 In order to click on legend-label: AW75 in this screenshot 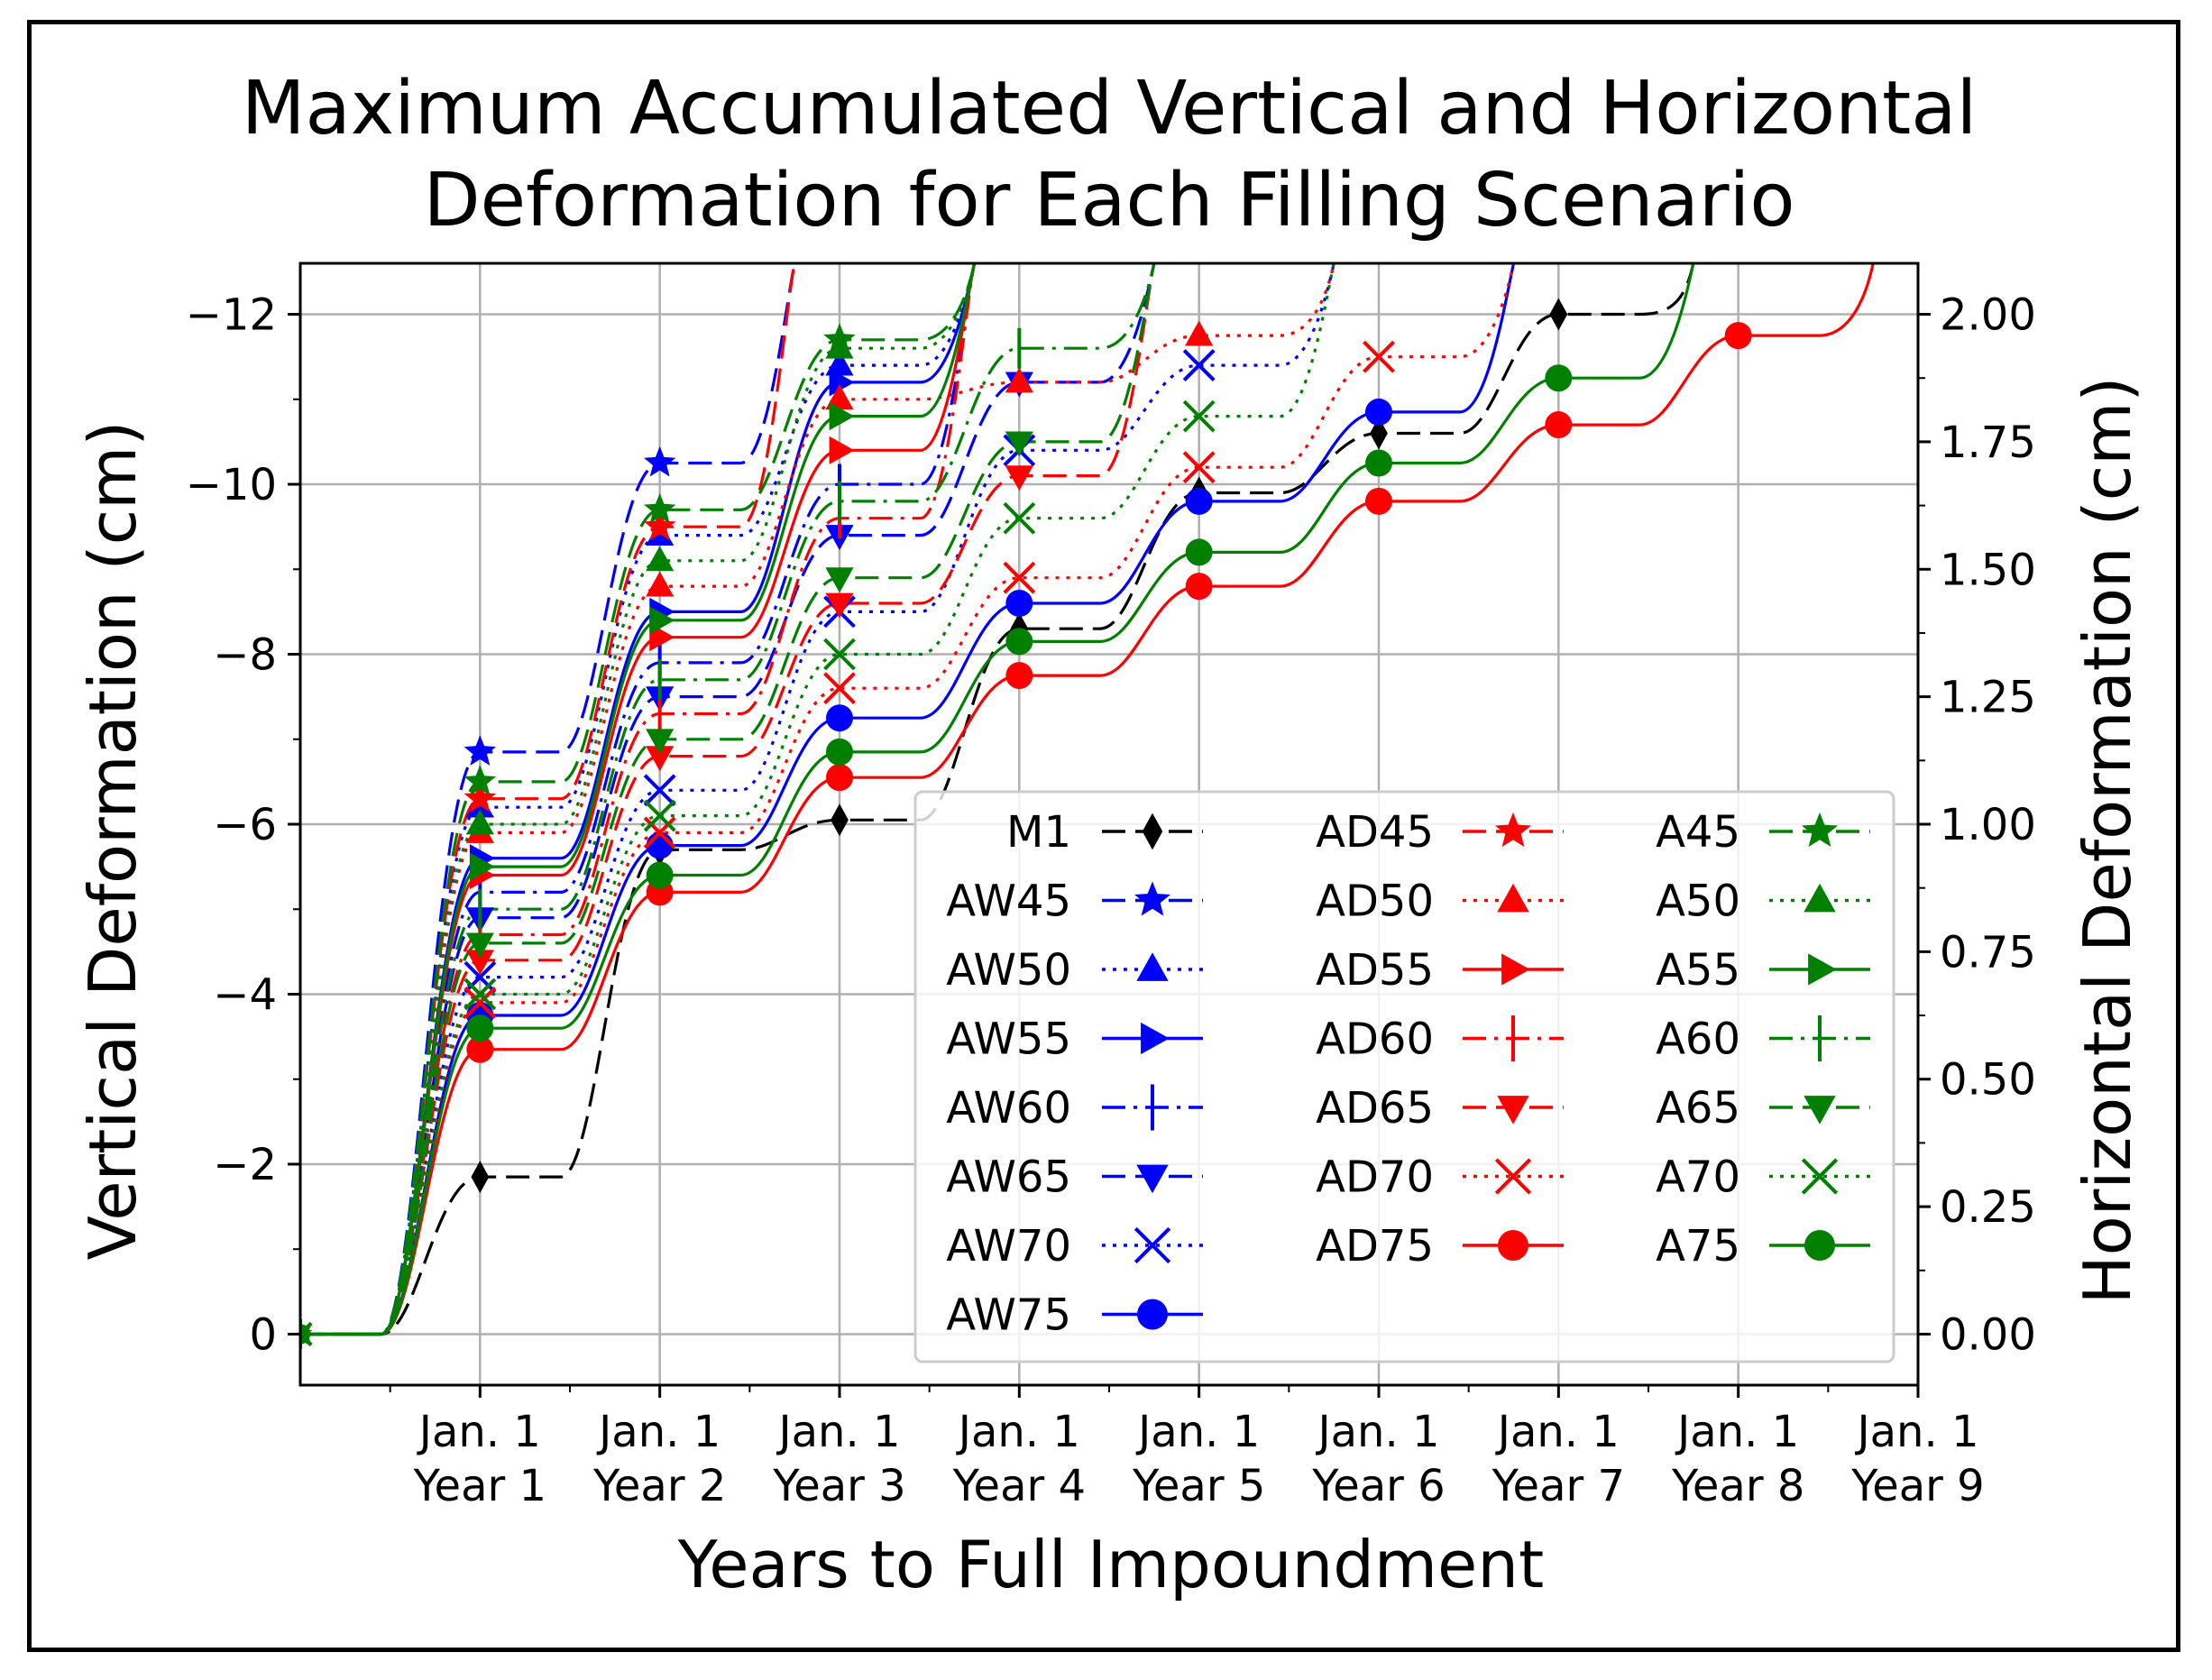, I will do `click(1008, 1315)`.